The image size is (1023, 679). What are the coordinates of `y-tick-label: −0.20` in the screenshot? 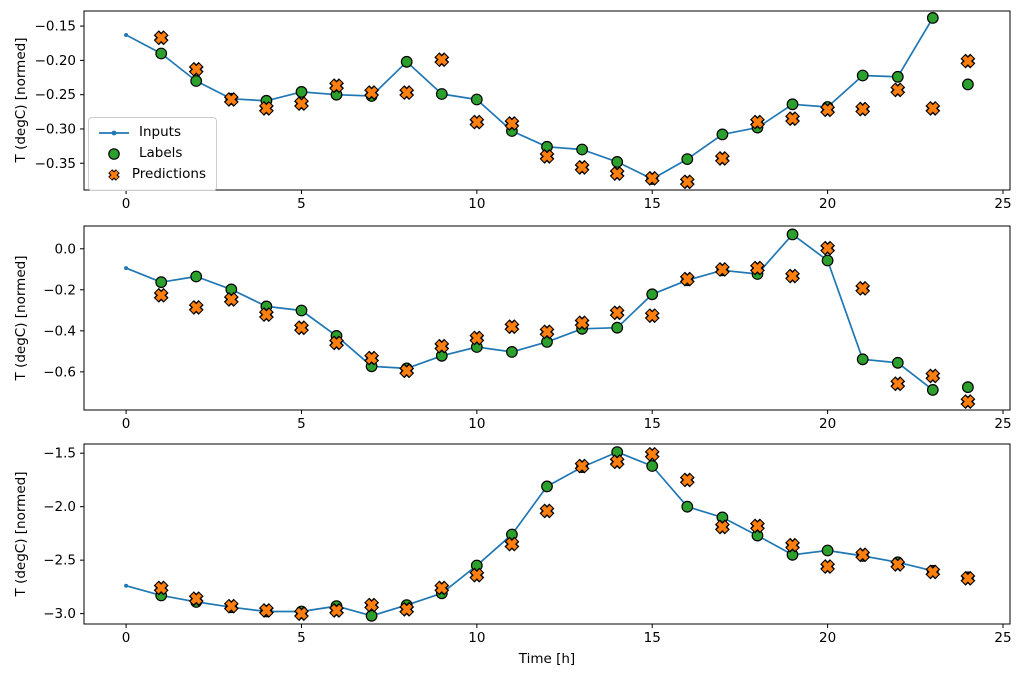 It's located at (55, 61).